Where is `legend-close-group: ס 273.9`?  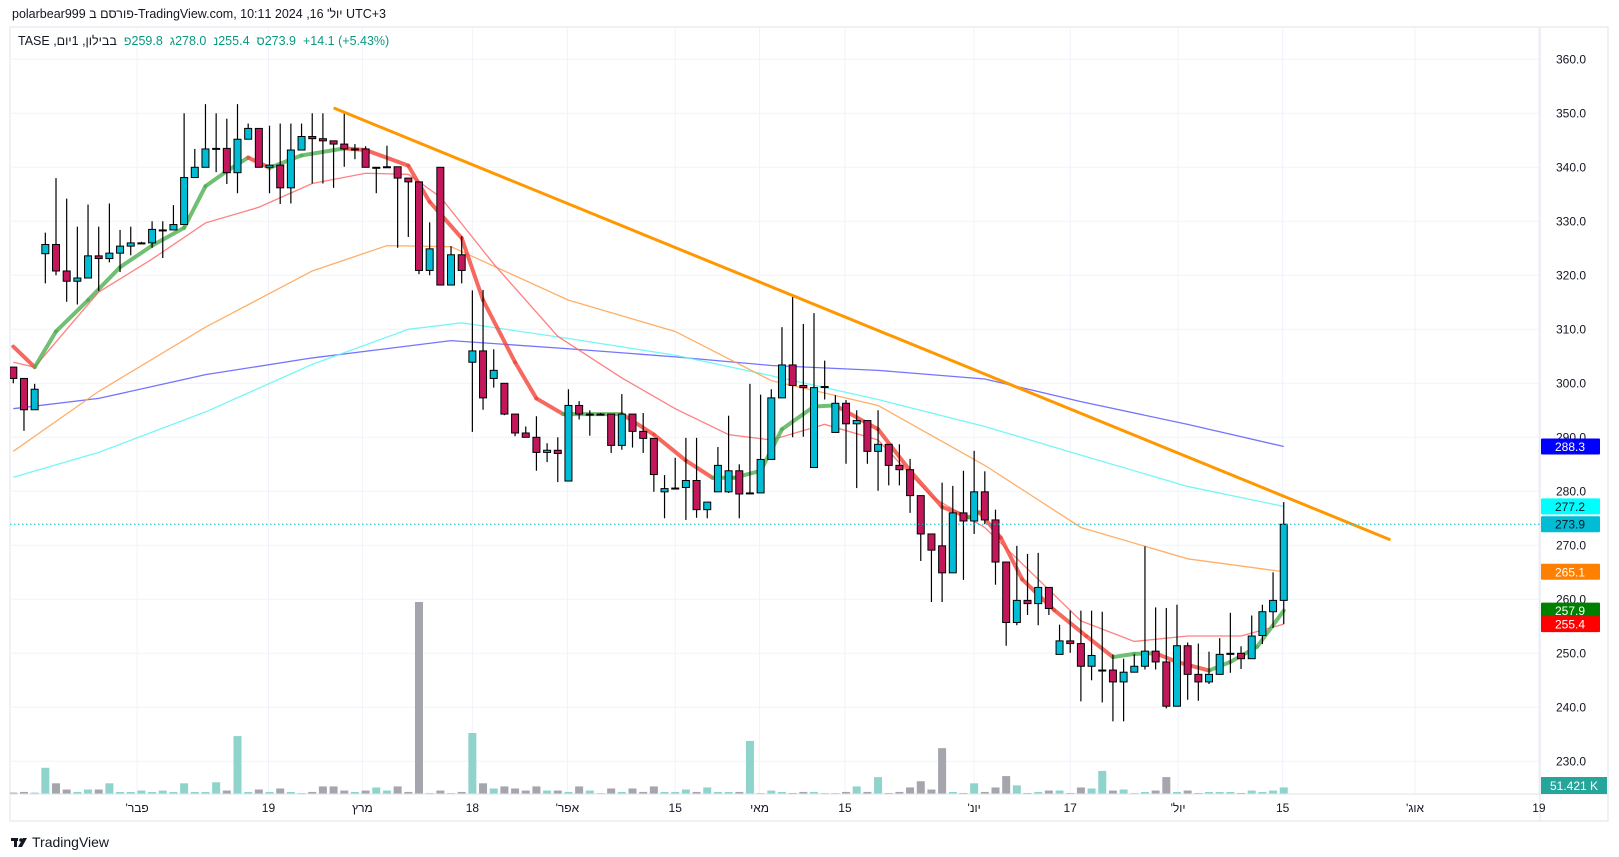
legend-close-group: ס 273.9 is located at coordinates (276, 41).